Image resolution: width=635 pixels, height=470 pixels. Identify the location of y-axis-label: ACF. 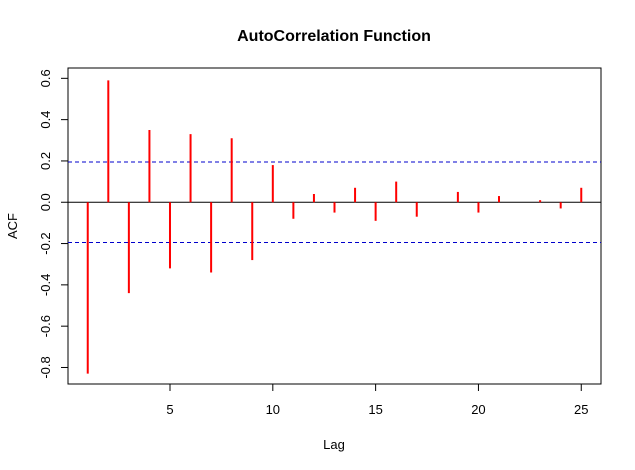
(12, 226).